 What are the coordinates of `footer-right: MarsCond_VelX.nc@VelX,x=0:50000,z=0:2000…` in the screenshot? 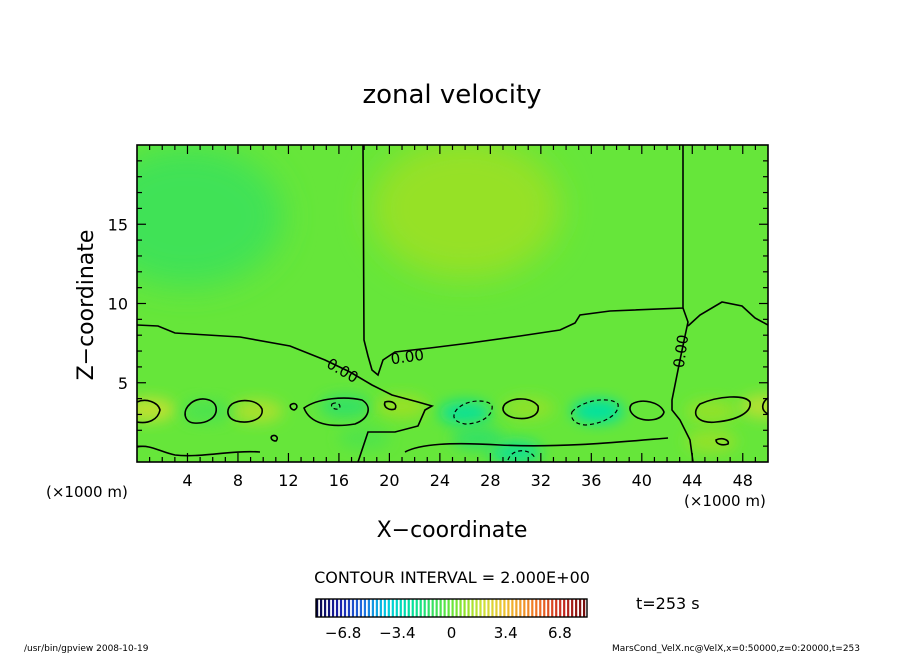 It's located at (736, 649).